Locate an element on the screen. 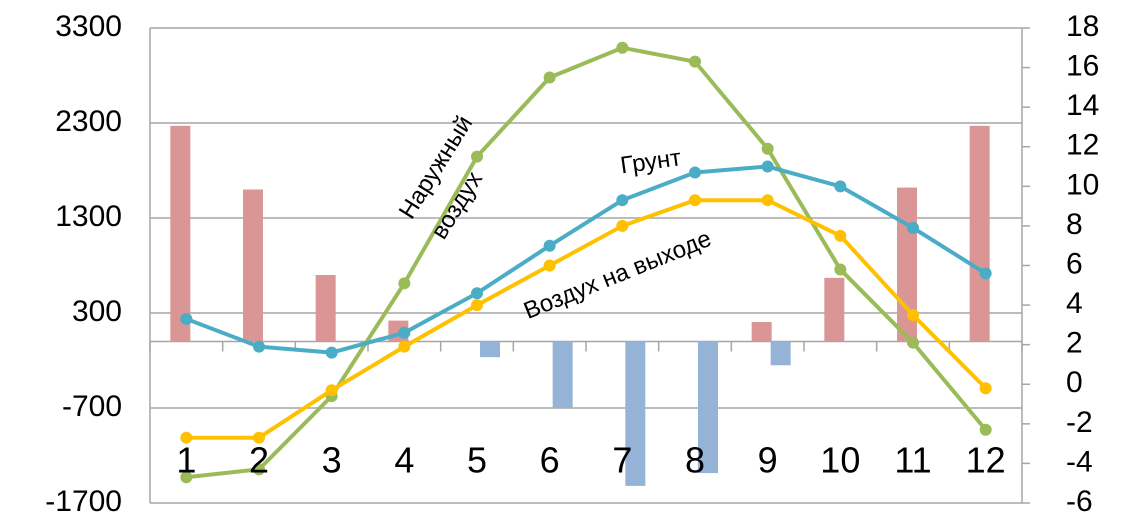  annotation: Грунт is located at coordinates (651, 161).